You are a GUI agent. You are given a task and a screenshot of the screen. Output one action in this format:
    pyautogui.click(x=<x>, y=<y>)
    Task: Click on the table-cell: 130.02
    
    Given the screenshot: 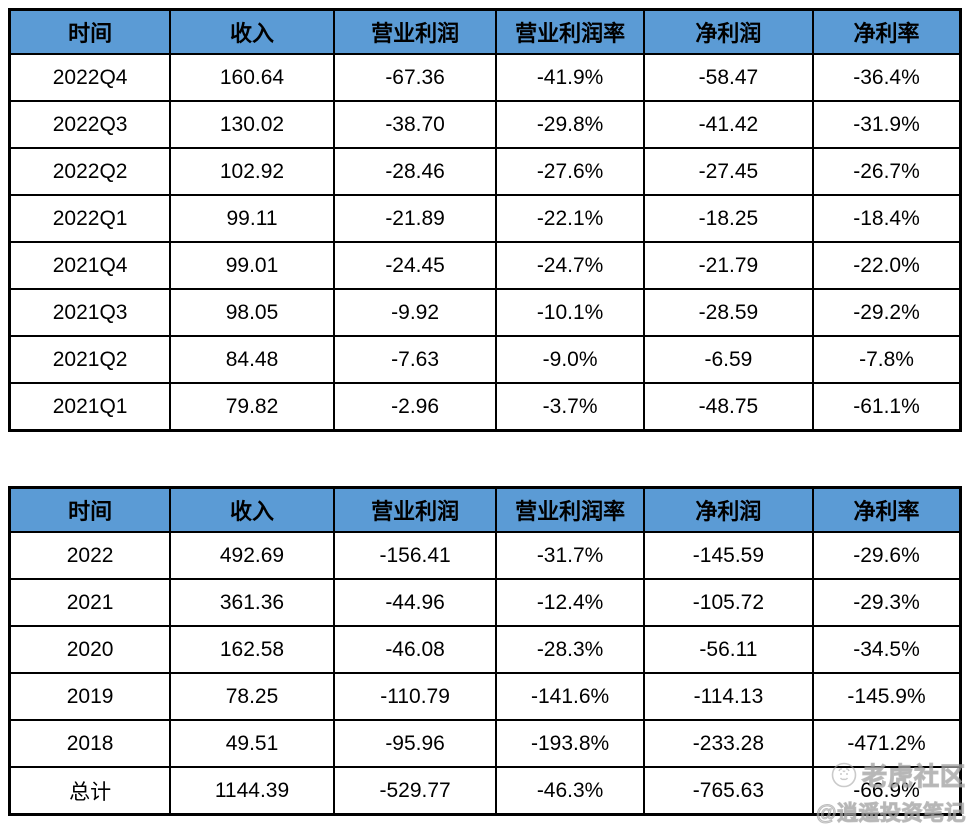 What is the action you would take?
    pyautogui.click(x=252, y=124)
    